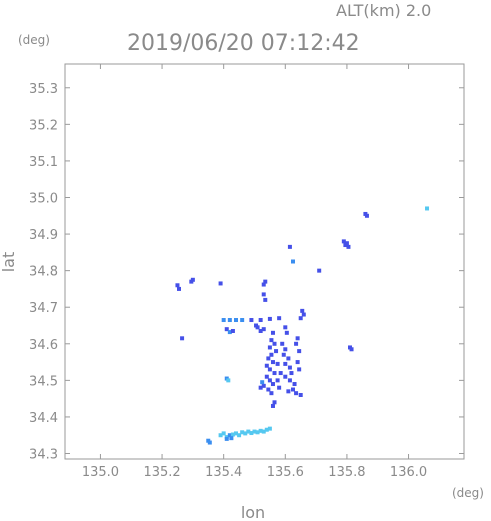 The width and height of the screenshot is (491, 521). I want to click on y-unit-label: (deg), so click(34, 40).